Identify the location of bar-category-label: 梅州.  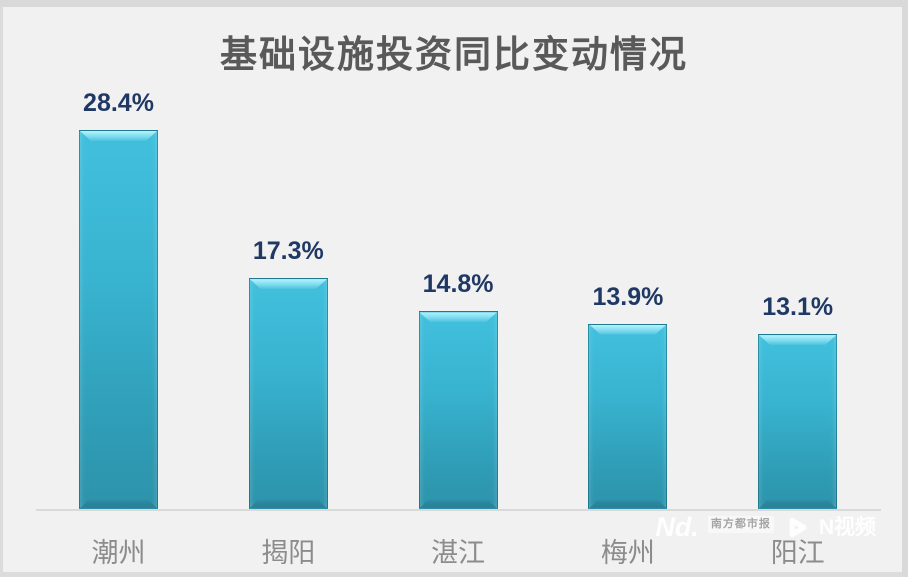
(627, 553).